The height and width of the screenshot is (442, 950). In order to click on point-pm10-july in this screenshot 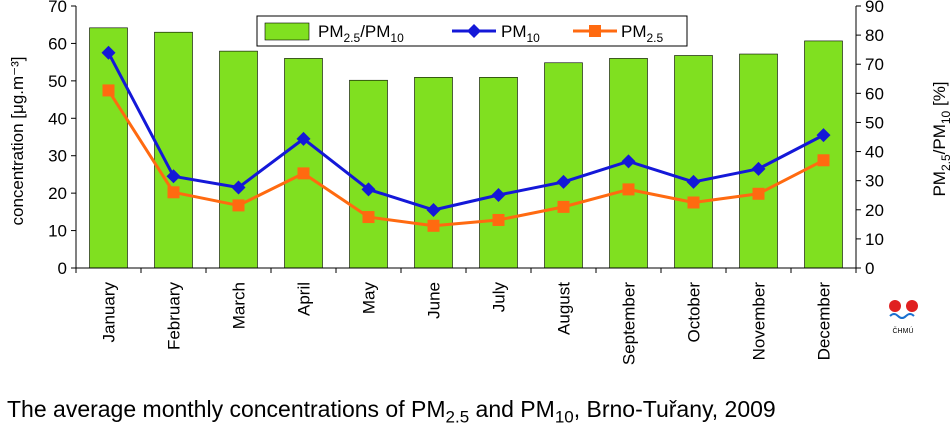, I will do `click(498, 195)`.